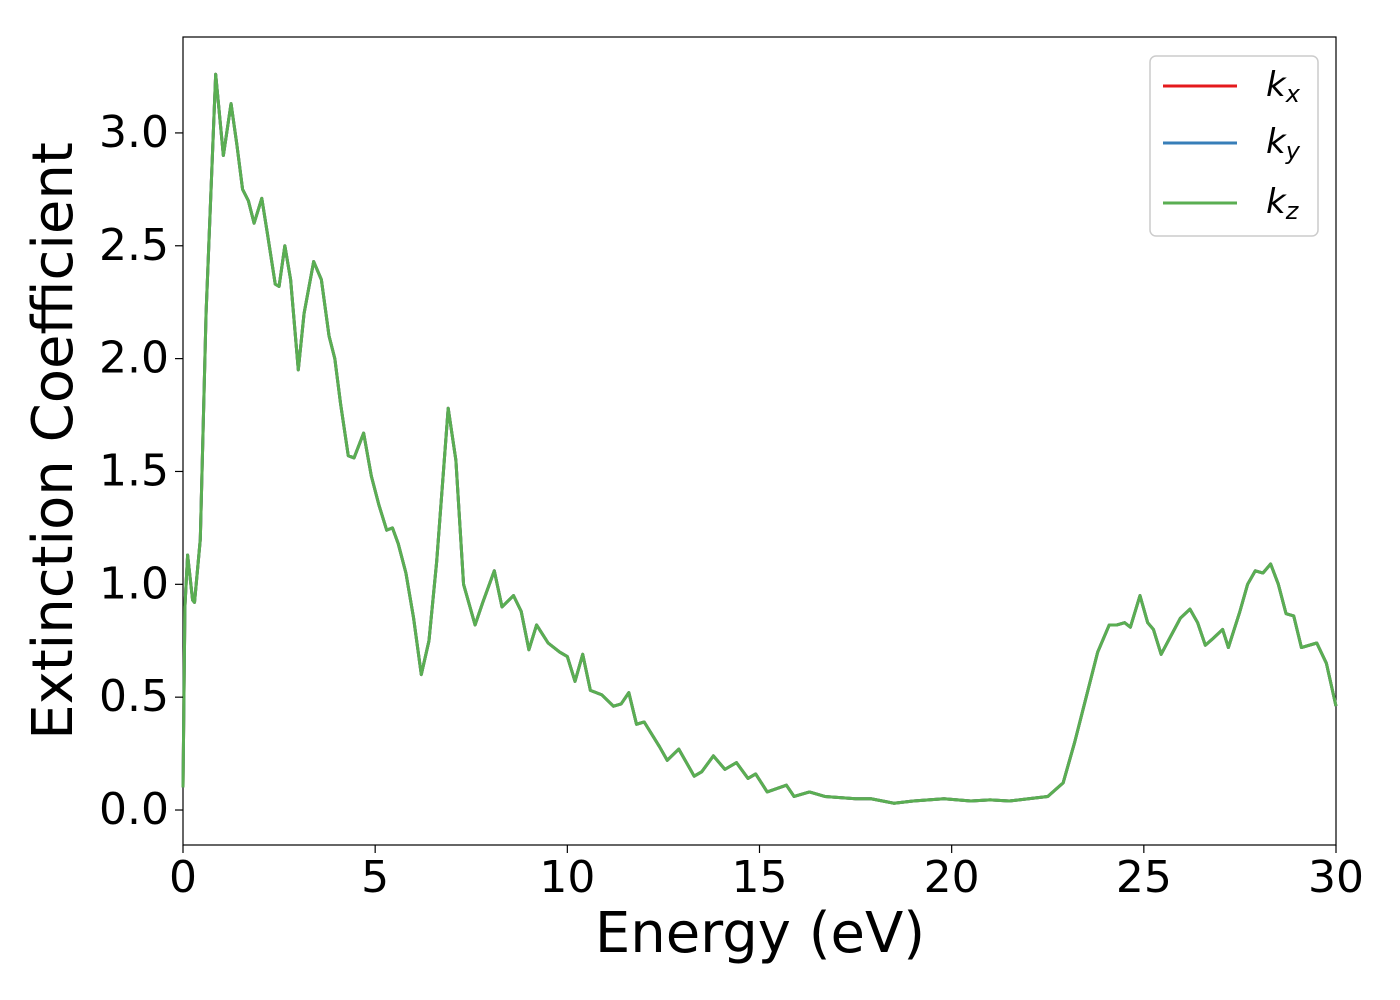  Describe the element at coordinates (134, 470) in the screenshot. I see `y-tick-label: 1.5` at that location.